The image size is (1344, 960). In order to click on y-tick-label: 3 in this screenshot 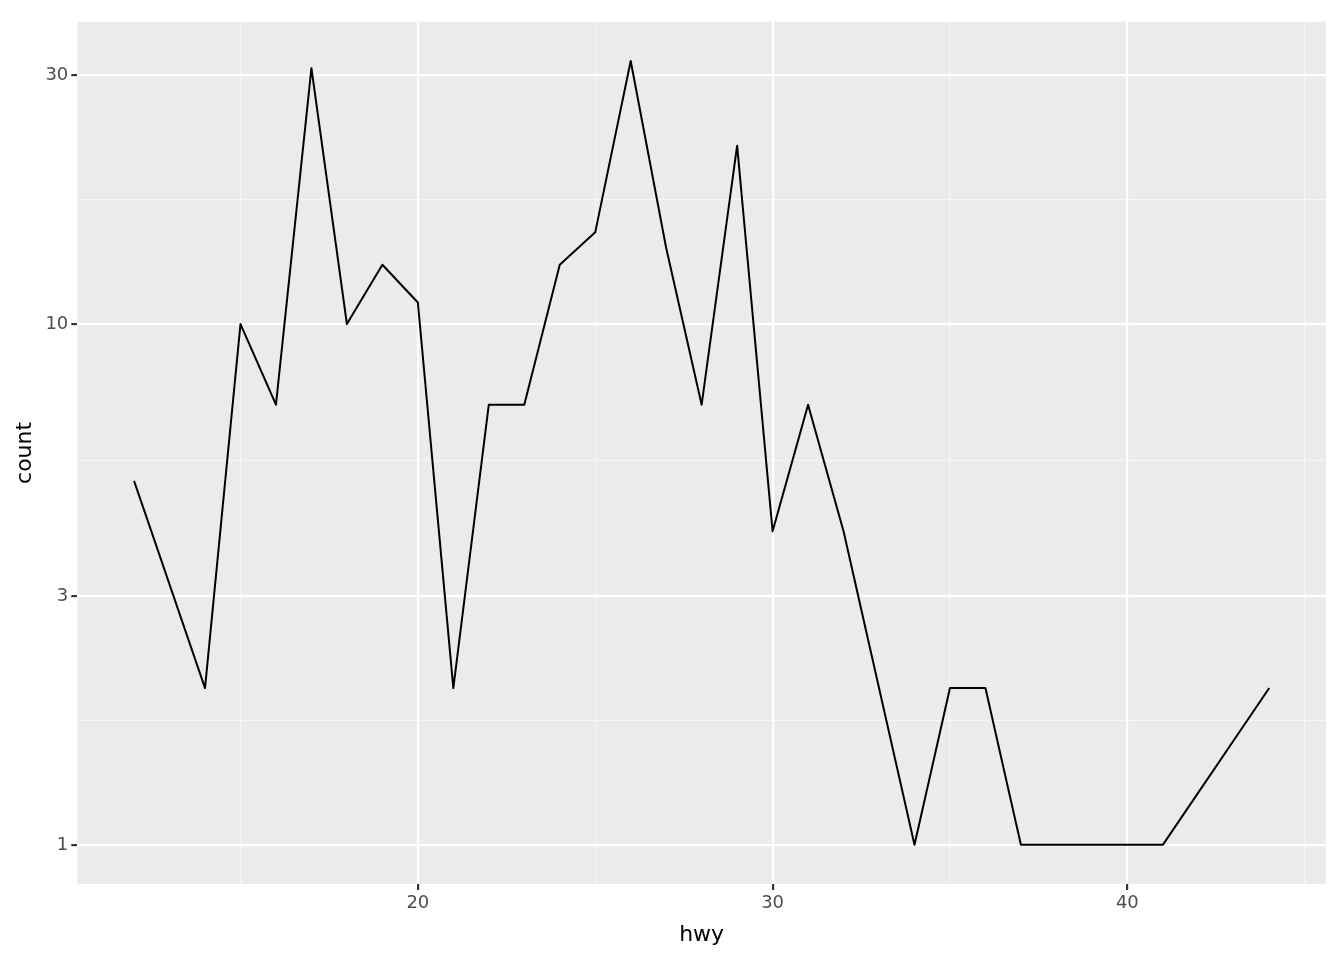, I will do `click(62, 595)`.